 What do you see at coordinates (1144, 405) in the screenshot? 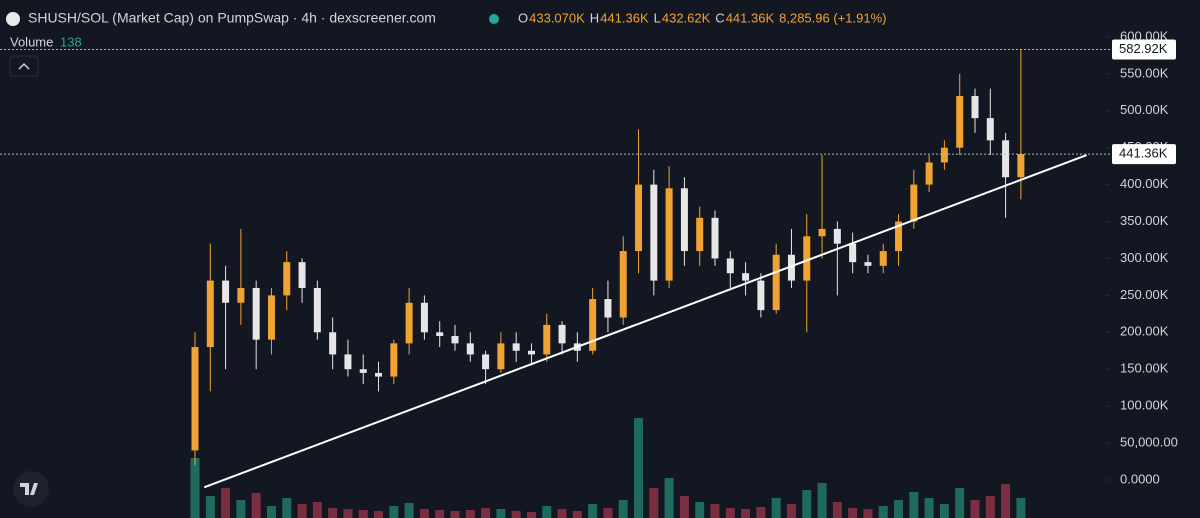
I see `y-tick-label: 100.00K` at bounding box center [1144, 405].